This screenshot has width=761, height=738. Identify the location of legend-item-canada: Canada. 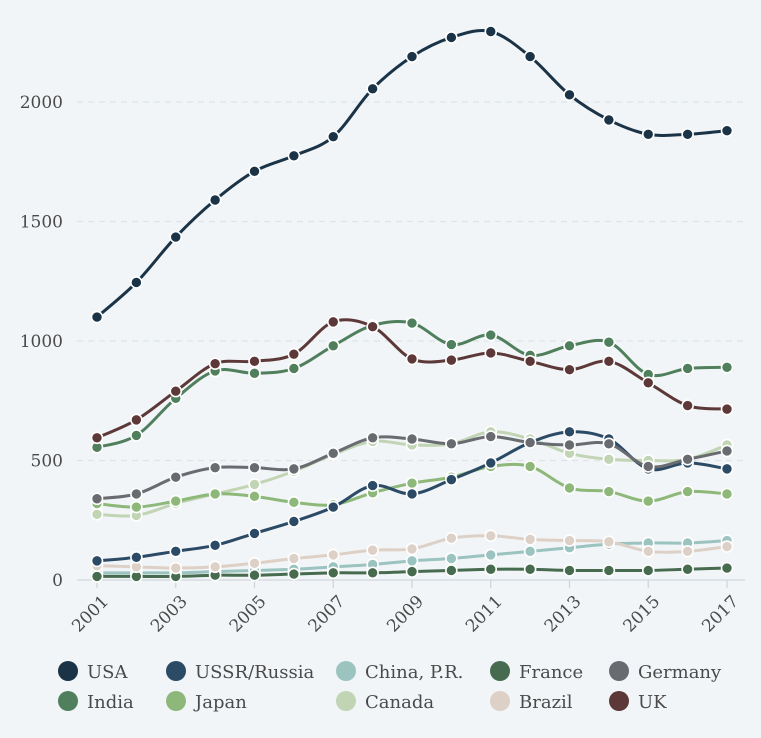
(385, 702).